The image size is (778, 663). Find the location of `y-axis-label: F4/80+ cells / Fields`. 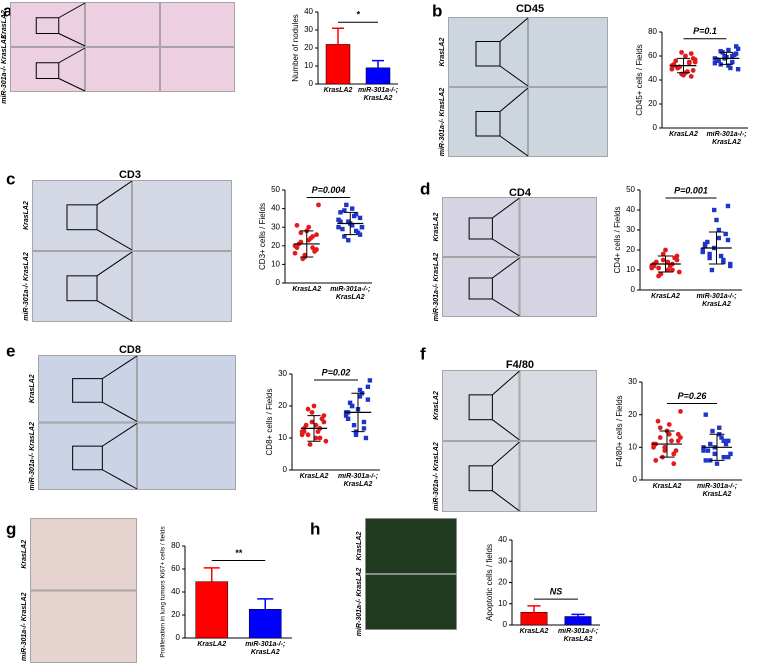

y-axis-label: F4/80+ cells / Fields is located at coordinates (619, 430).